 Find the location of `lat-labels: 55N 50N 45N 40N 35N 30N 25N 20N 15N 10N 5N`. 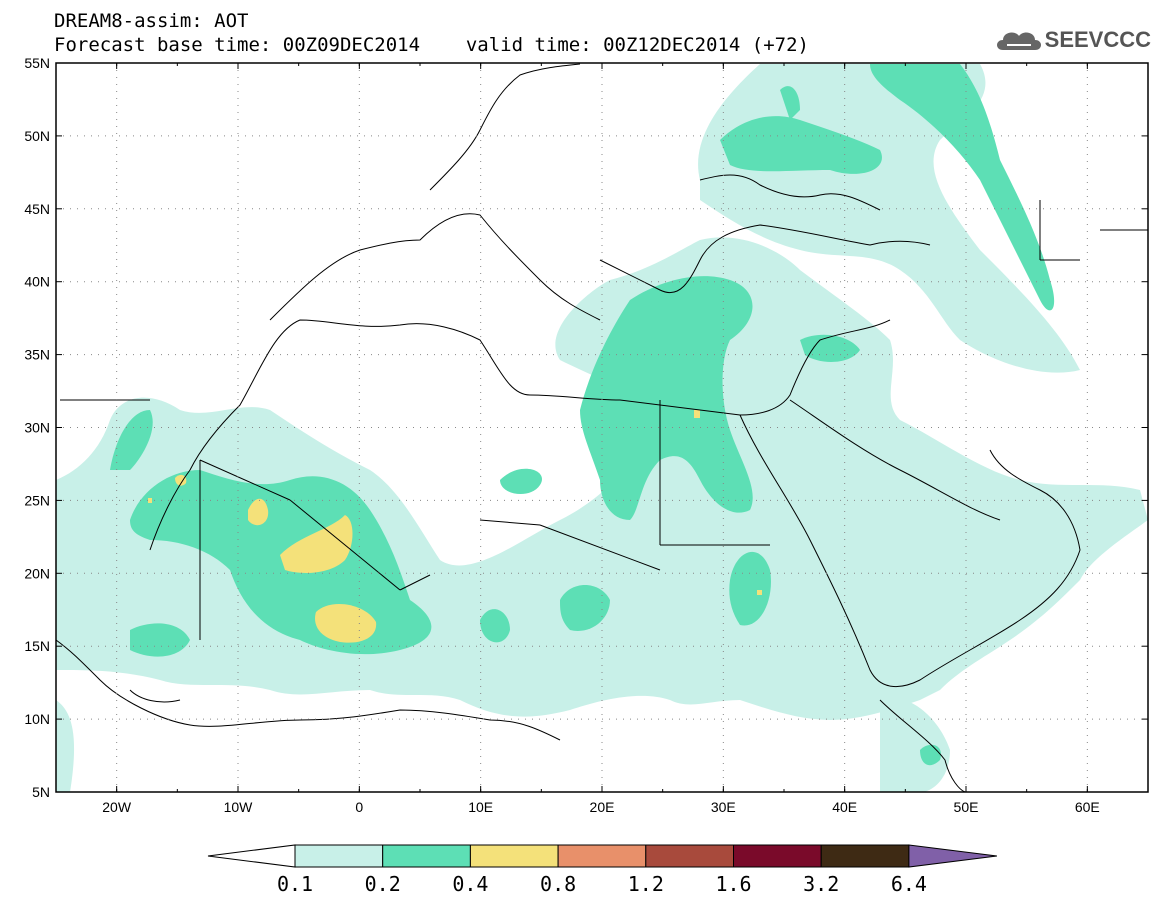

lat-labels: 55N 50N 45N 40N 35N 30N 25N 20N 15N 10N 5N is located at coordinates (37, 427).